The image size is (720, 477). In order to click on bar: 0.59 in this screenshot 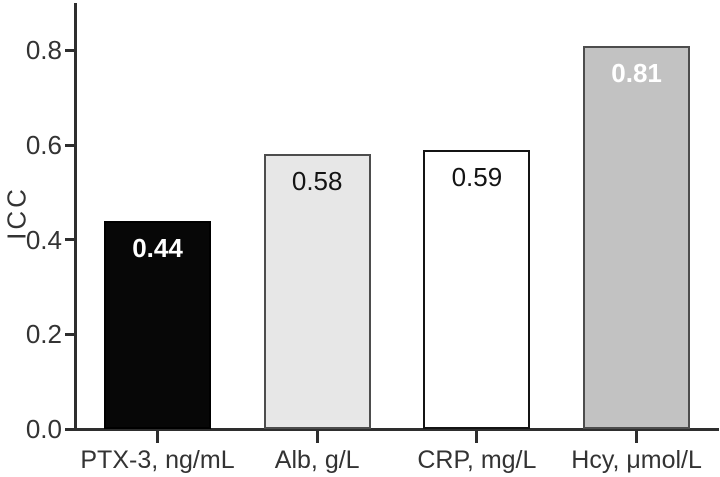, I will do `click(477, 289)`.